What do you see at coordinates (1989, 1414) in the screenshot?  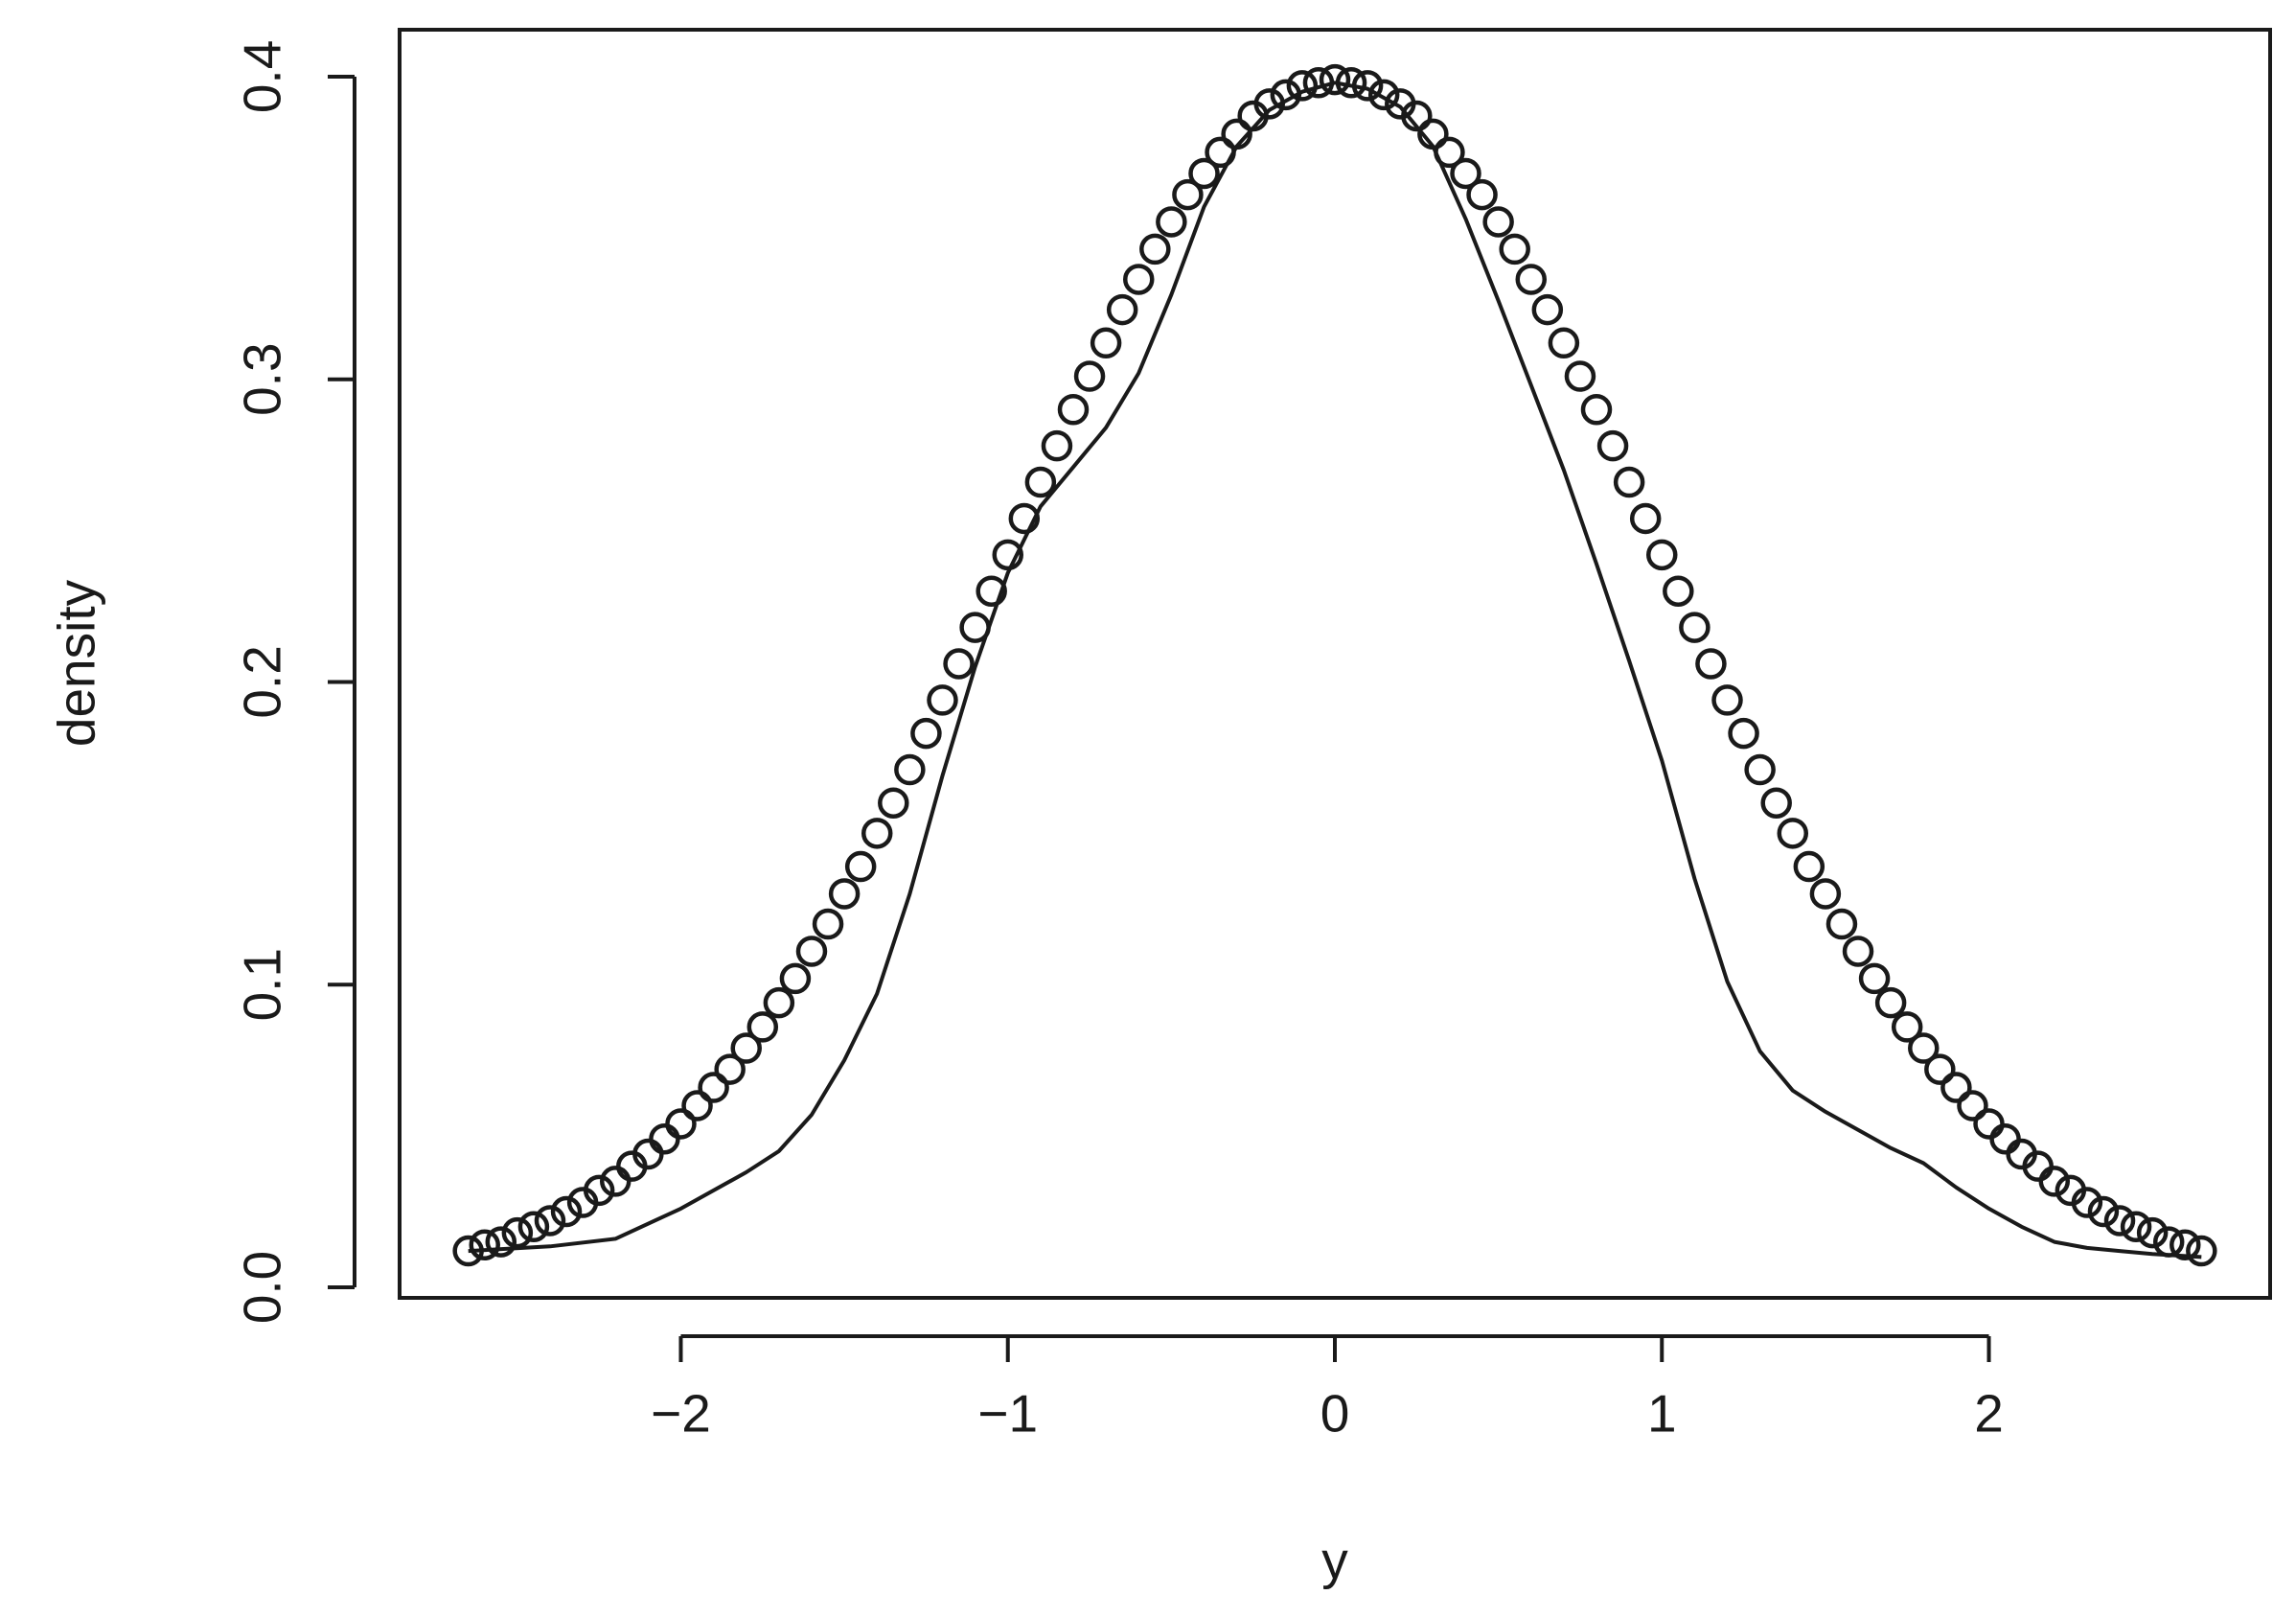 I see `x-tick-label: 2` at bounding box center [1989, 1414].